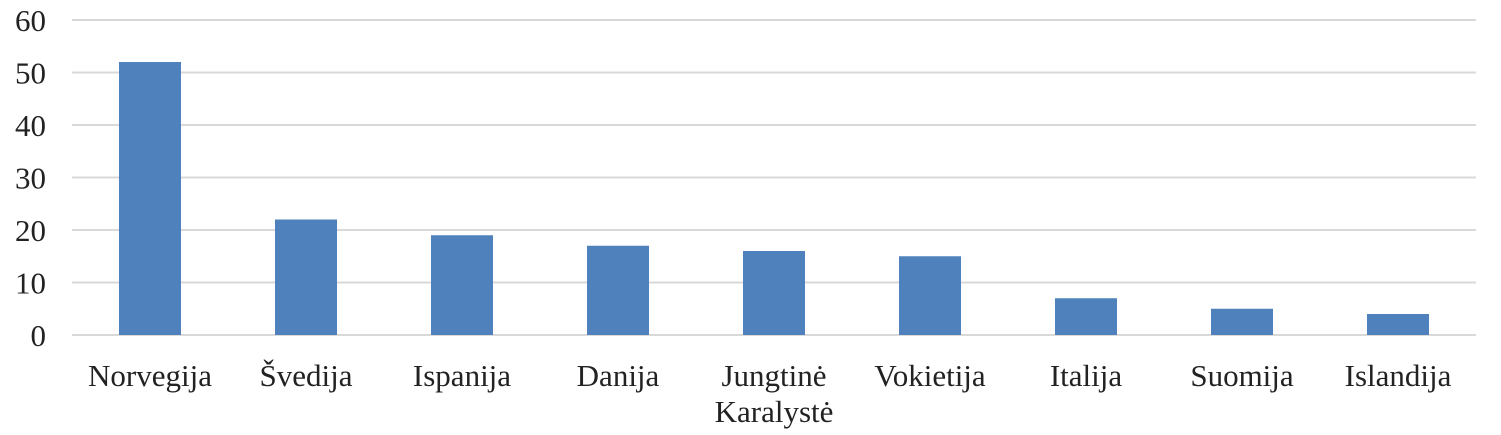 This screenshot has height=435, width=1501. Describe the element at coordinates (39, 335) in the screenshot. I see `y-tick-label: 0` at that location.